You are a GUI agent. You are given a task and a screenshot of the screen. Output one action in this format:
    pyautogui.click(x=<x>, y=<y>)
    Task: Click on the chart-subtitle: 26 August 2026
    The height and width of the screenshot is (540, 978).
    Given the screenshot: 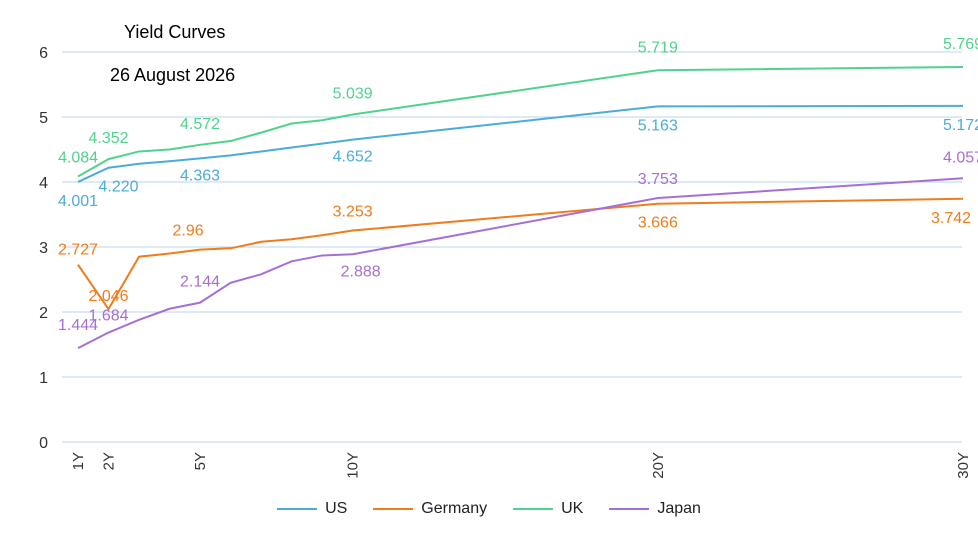 What is the action you would take?
    pyautogui.click(x=173, y=75)
    